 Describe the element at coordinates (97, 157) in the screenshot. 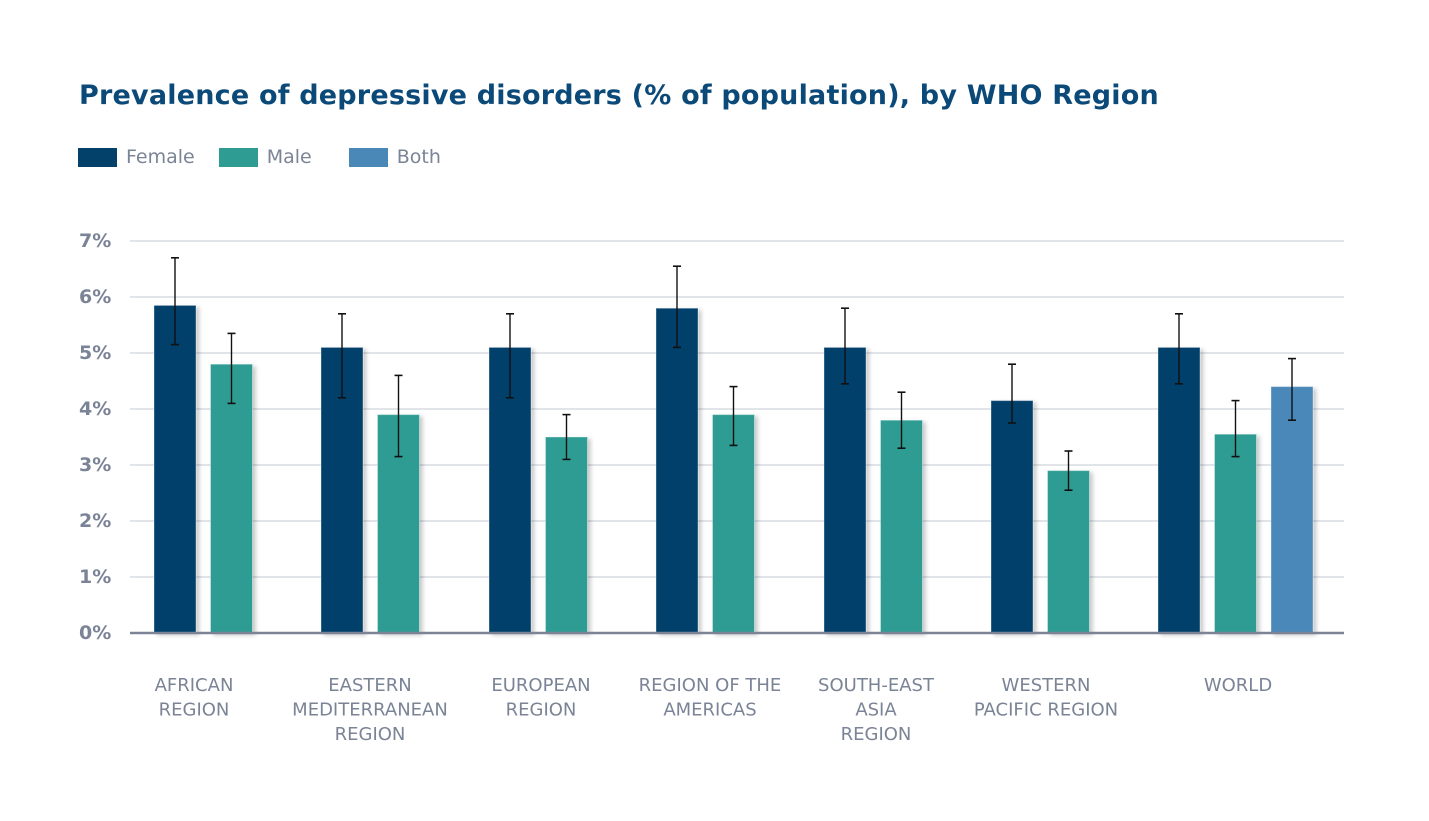

I see `legend-swatch-female` at that location.